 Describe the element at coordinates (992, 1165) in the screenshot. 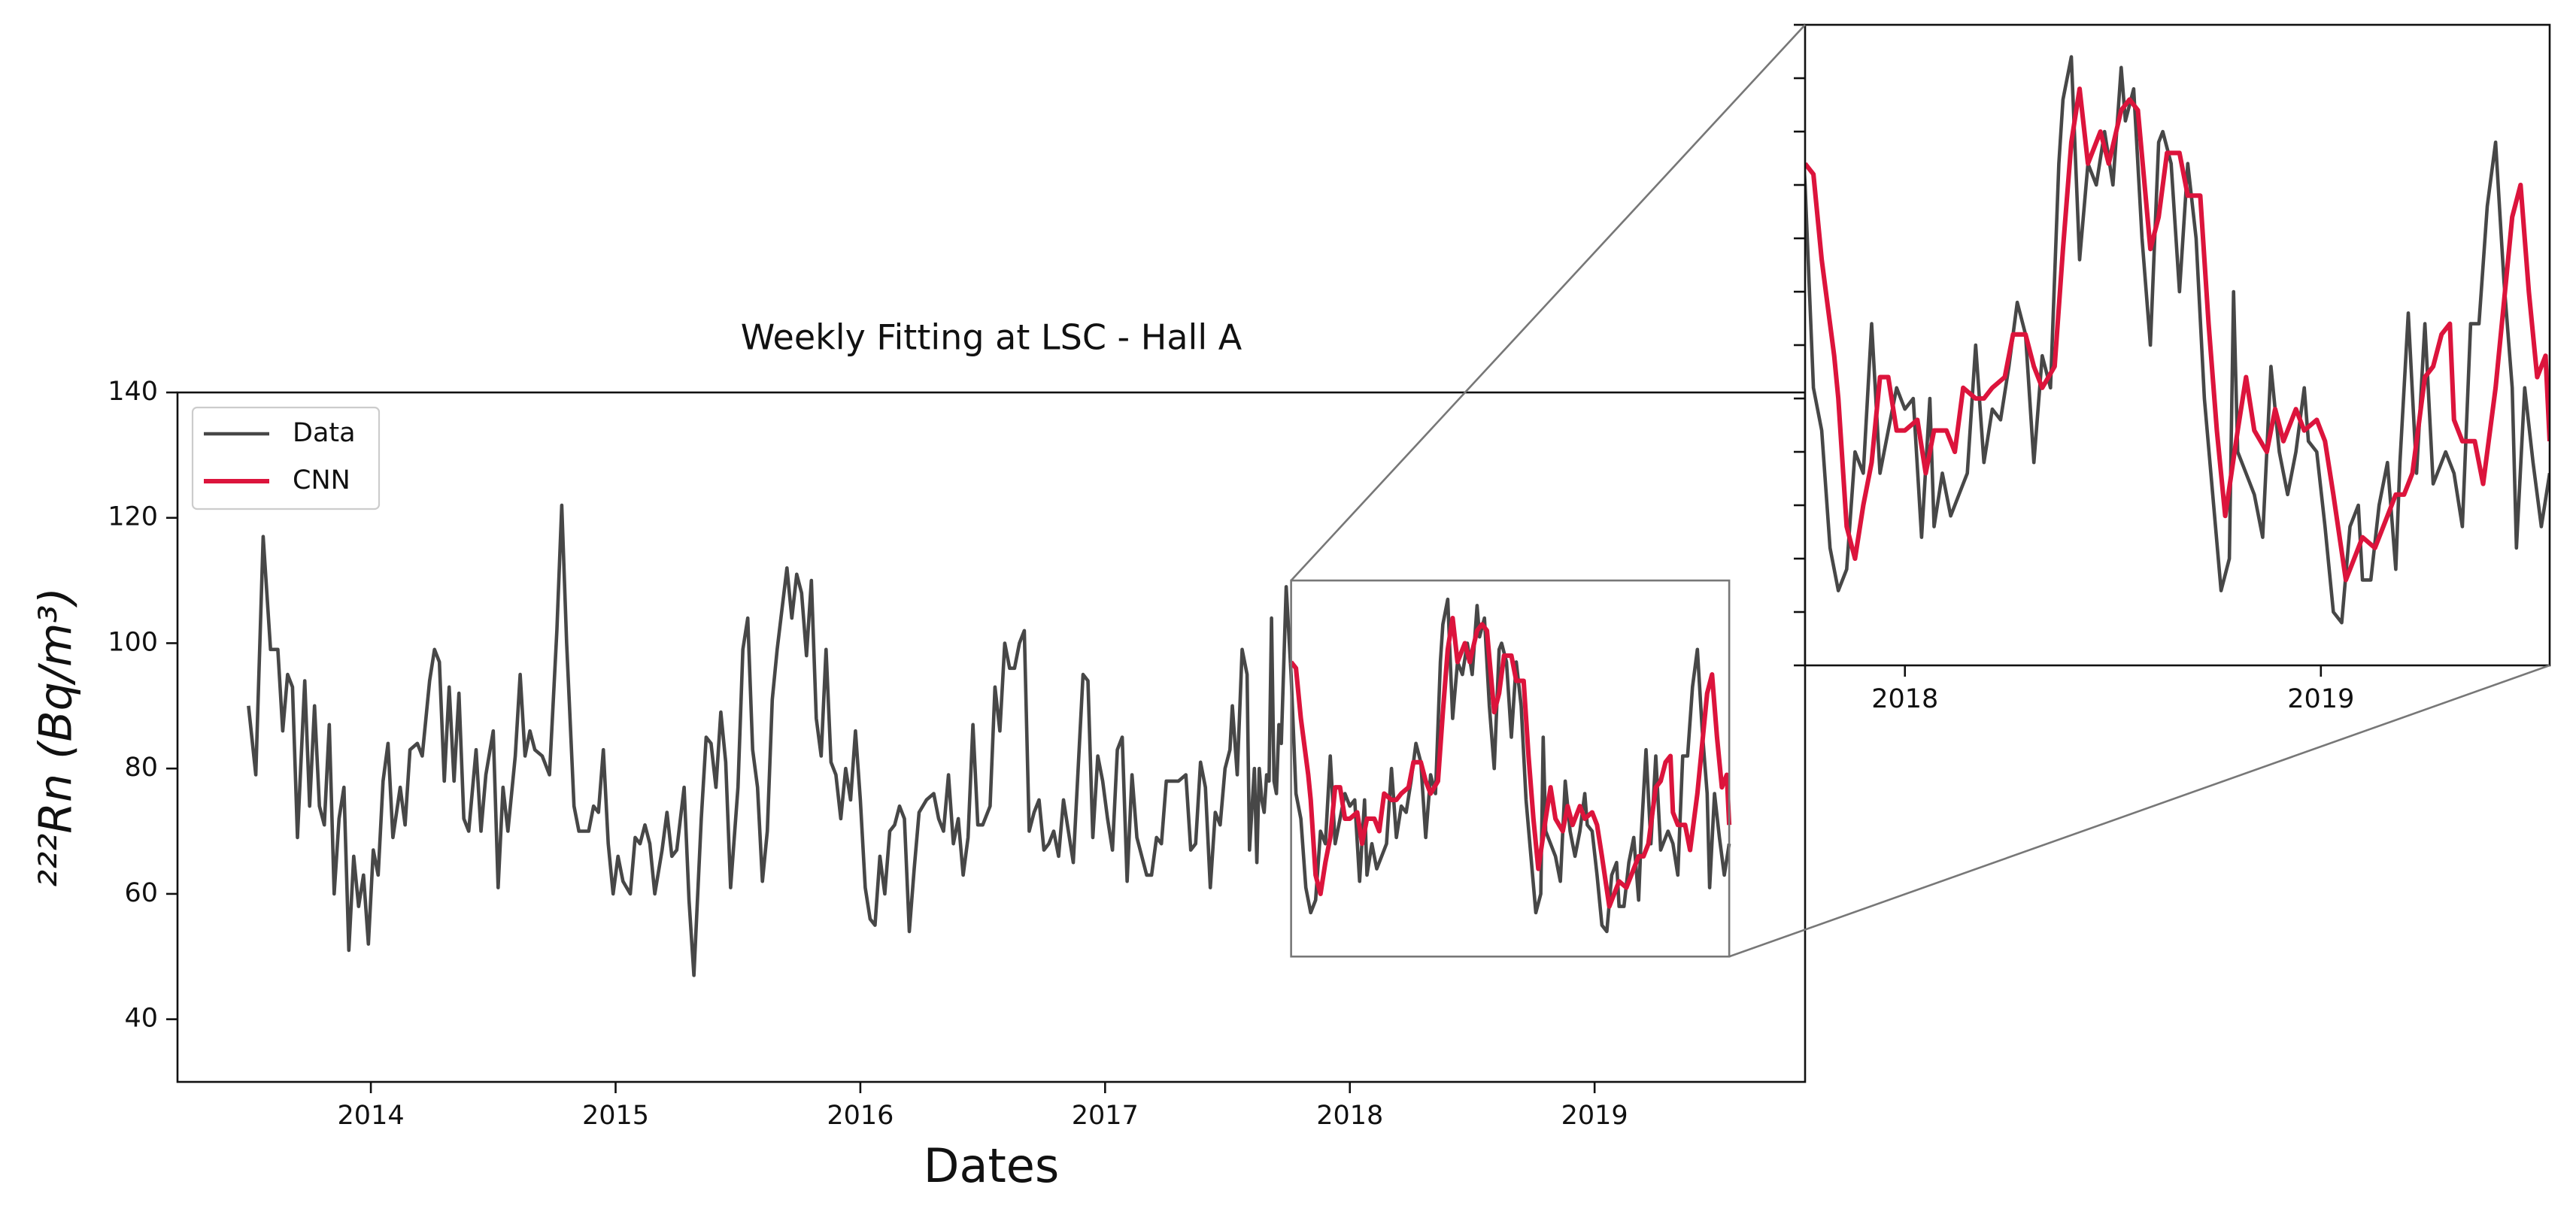

I see `x-axis-title: Dates` at that location.